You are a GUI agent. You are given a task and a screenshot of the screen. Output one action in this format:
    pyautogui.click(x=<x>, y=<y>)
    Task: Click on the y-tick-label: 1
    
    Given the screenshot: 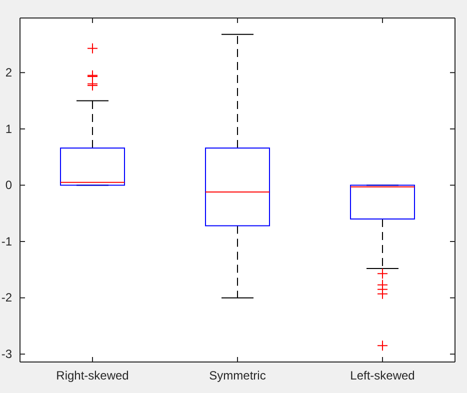 What is the action you would take?
    pyautogui.click(x=8, y=129)
    